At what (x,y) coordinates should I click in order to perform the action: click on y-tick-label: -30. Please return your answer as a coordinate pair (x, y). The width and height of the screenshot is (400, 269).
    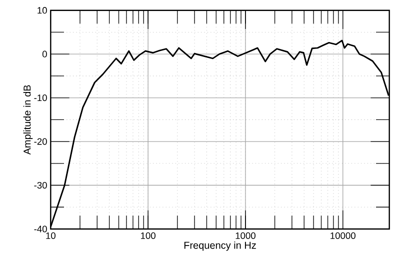
    Looking at the image, I should click on (40, 185).